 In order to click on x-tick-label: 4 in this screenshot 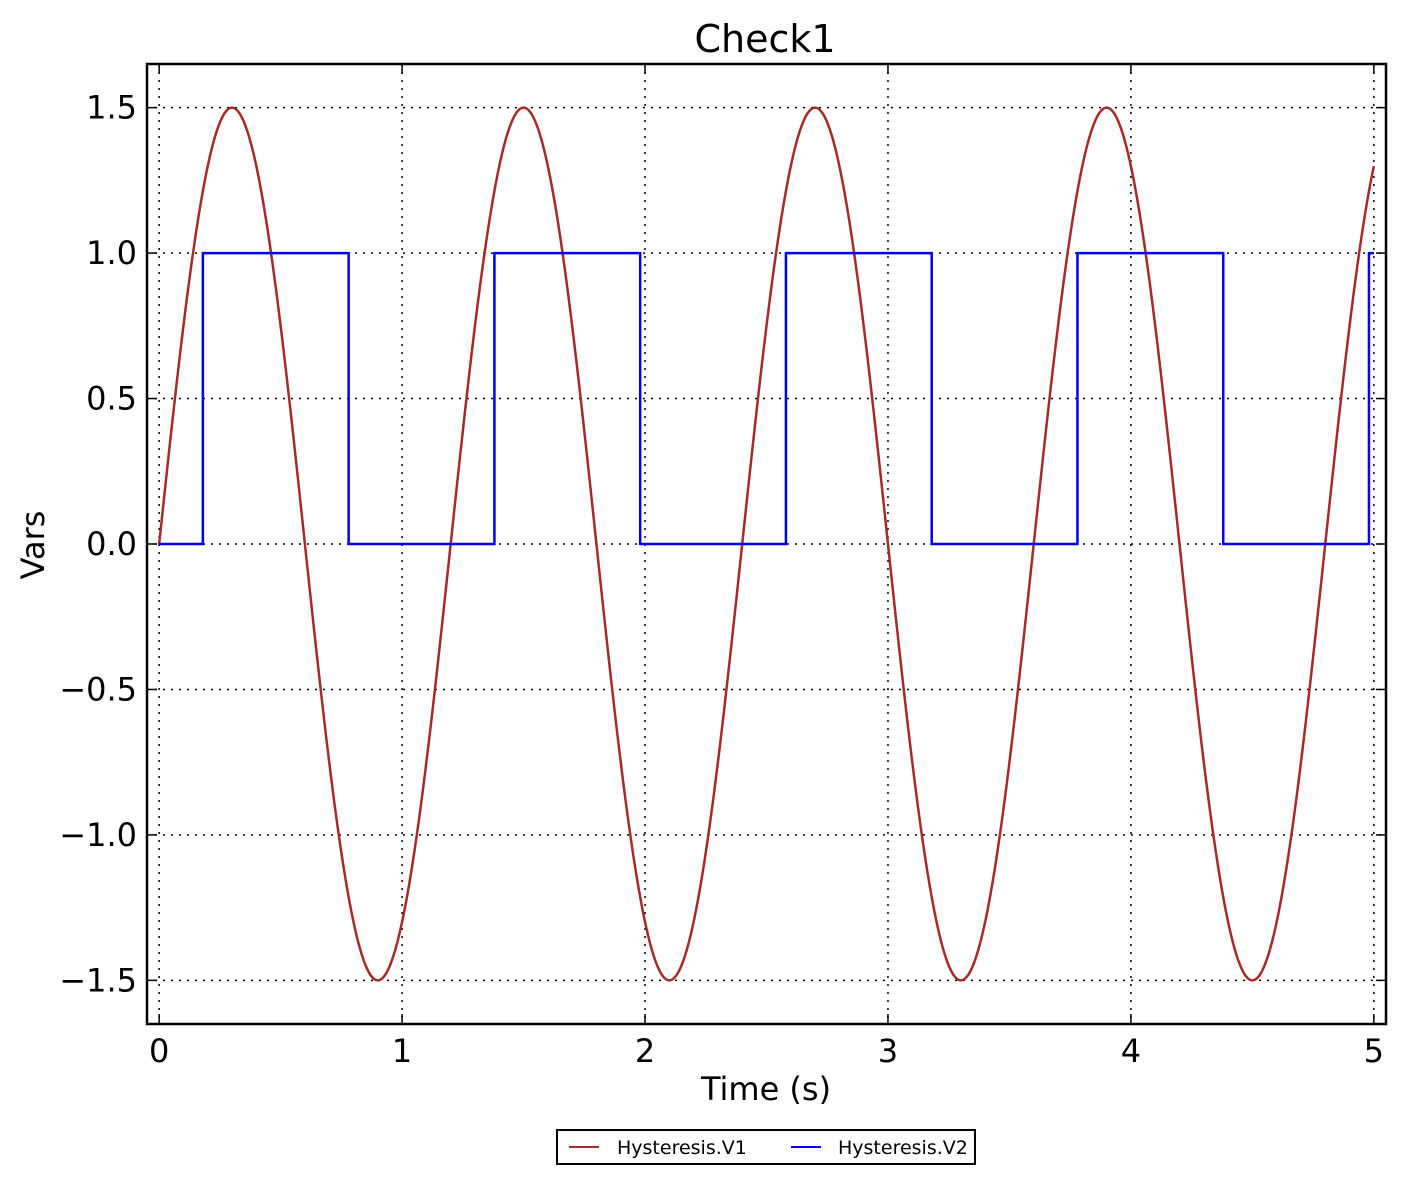, I will do `click(1131, 1051)`.